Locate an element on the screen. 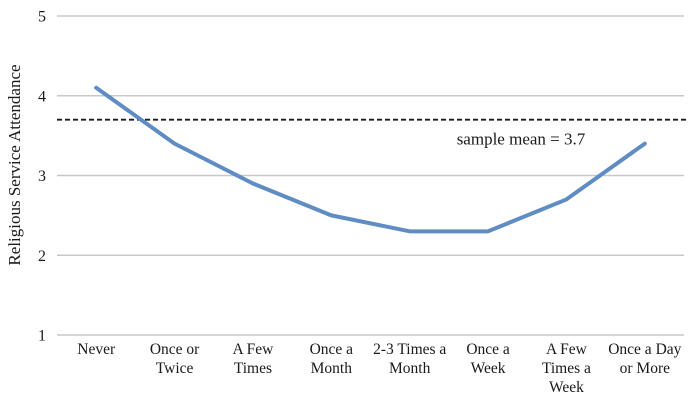  x-category-label-line: Once or is located at coordinates (175, 349).